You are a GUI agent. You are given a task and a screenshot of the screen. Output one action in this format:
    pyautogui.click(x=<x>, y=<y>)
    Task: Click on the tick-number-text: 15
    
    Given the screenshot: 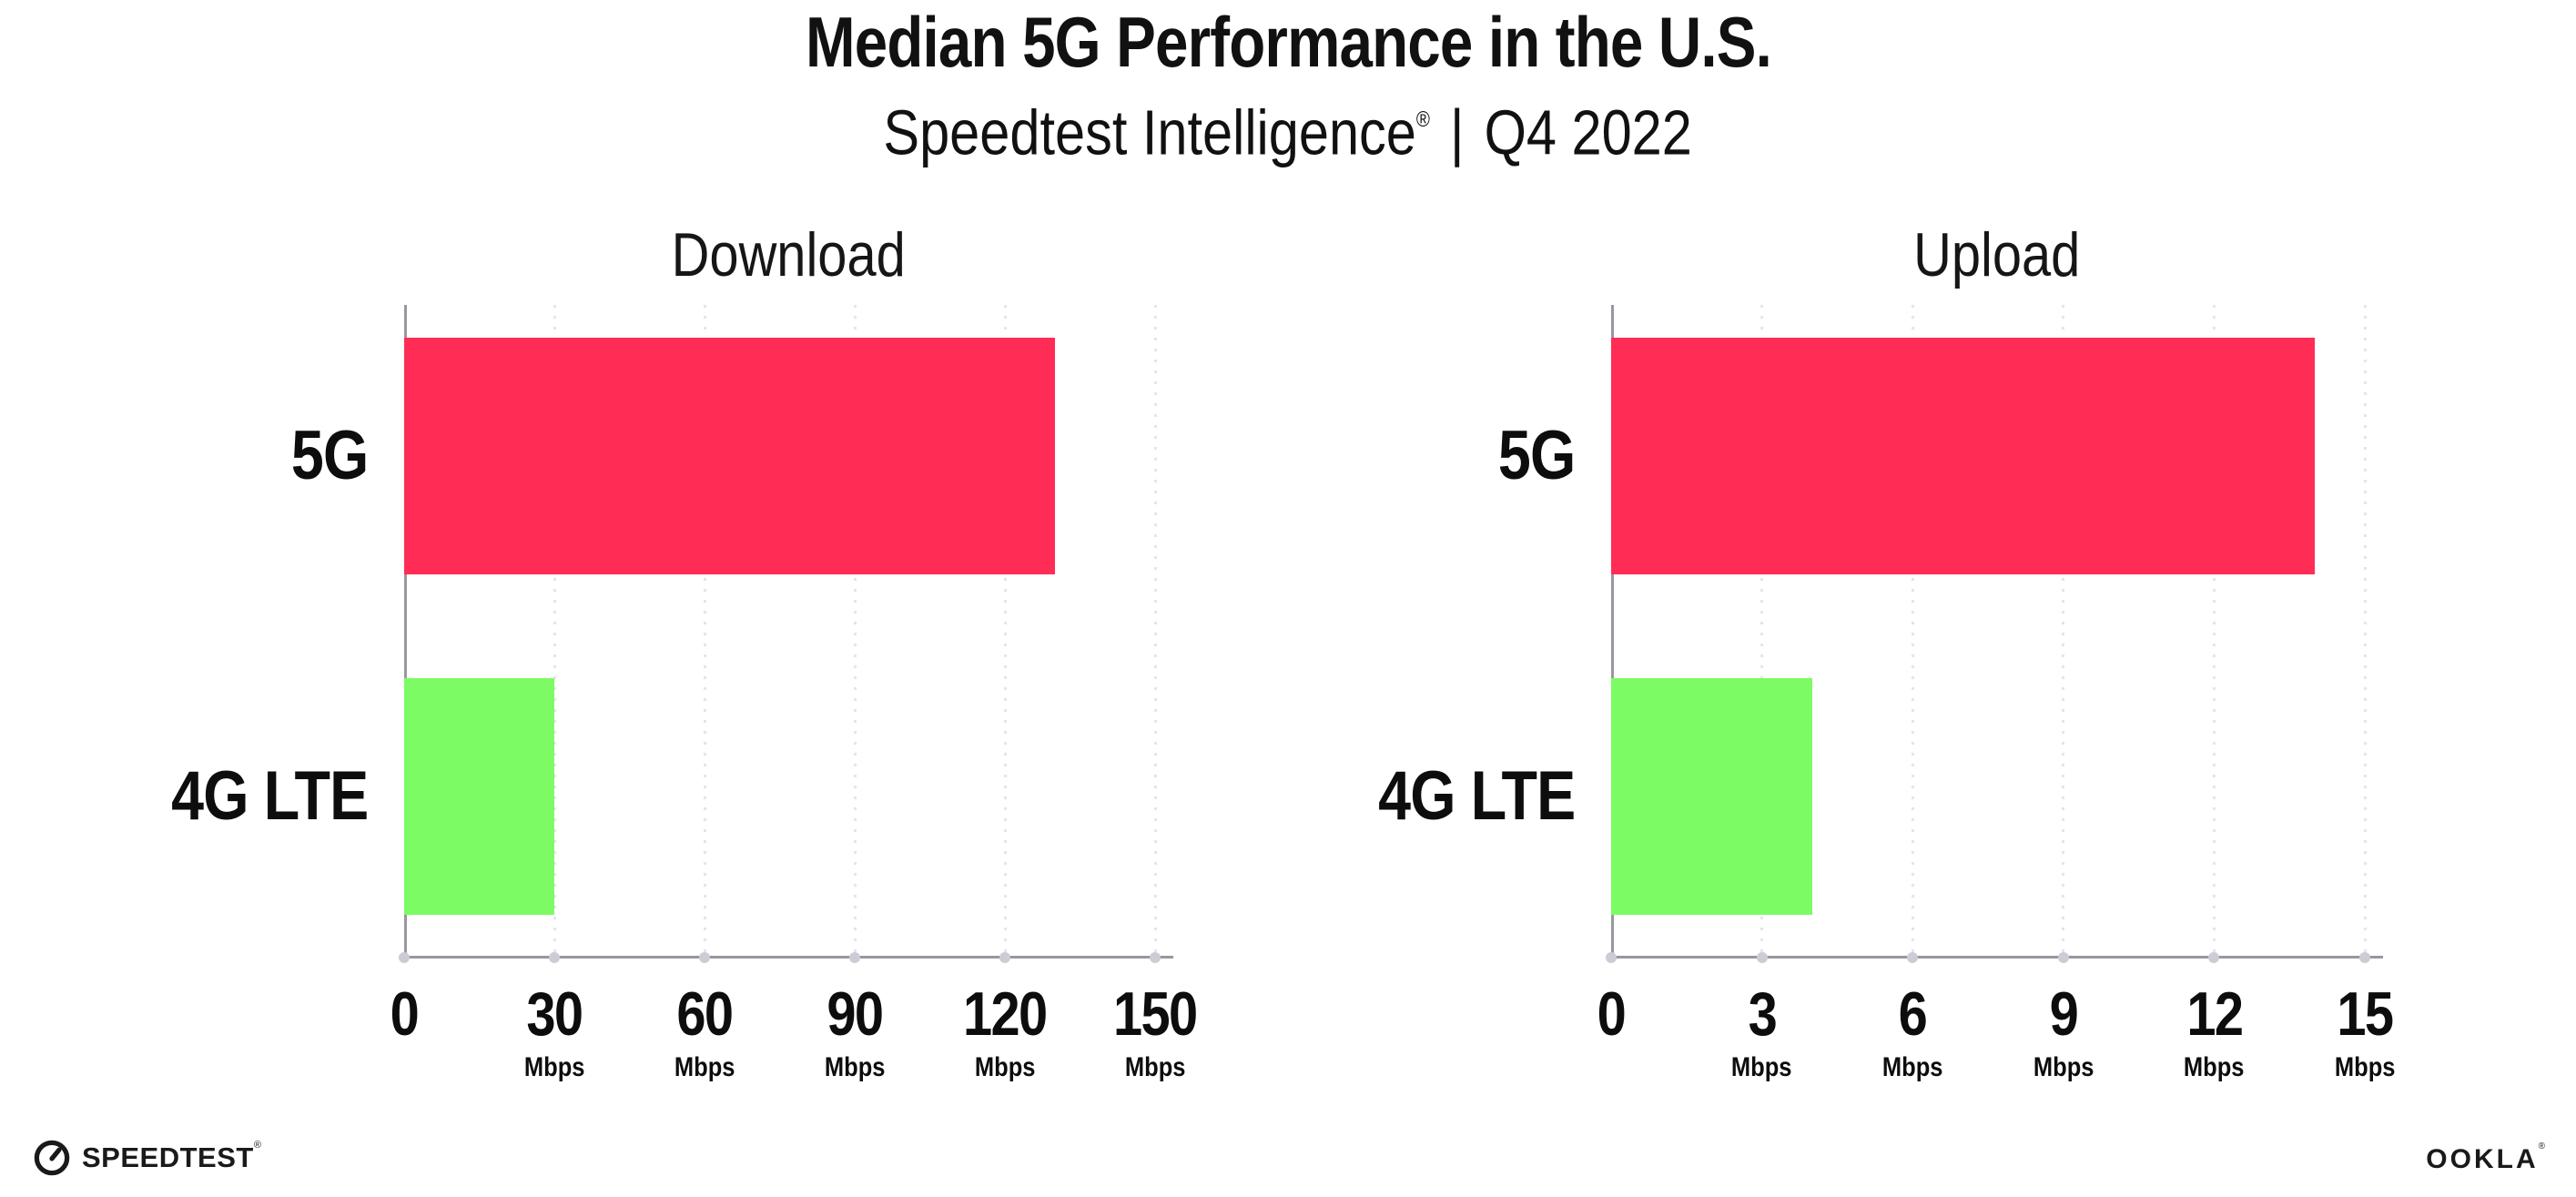 What is the action you would take?
    pyautogui.click(x=2366, y=1014)
    